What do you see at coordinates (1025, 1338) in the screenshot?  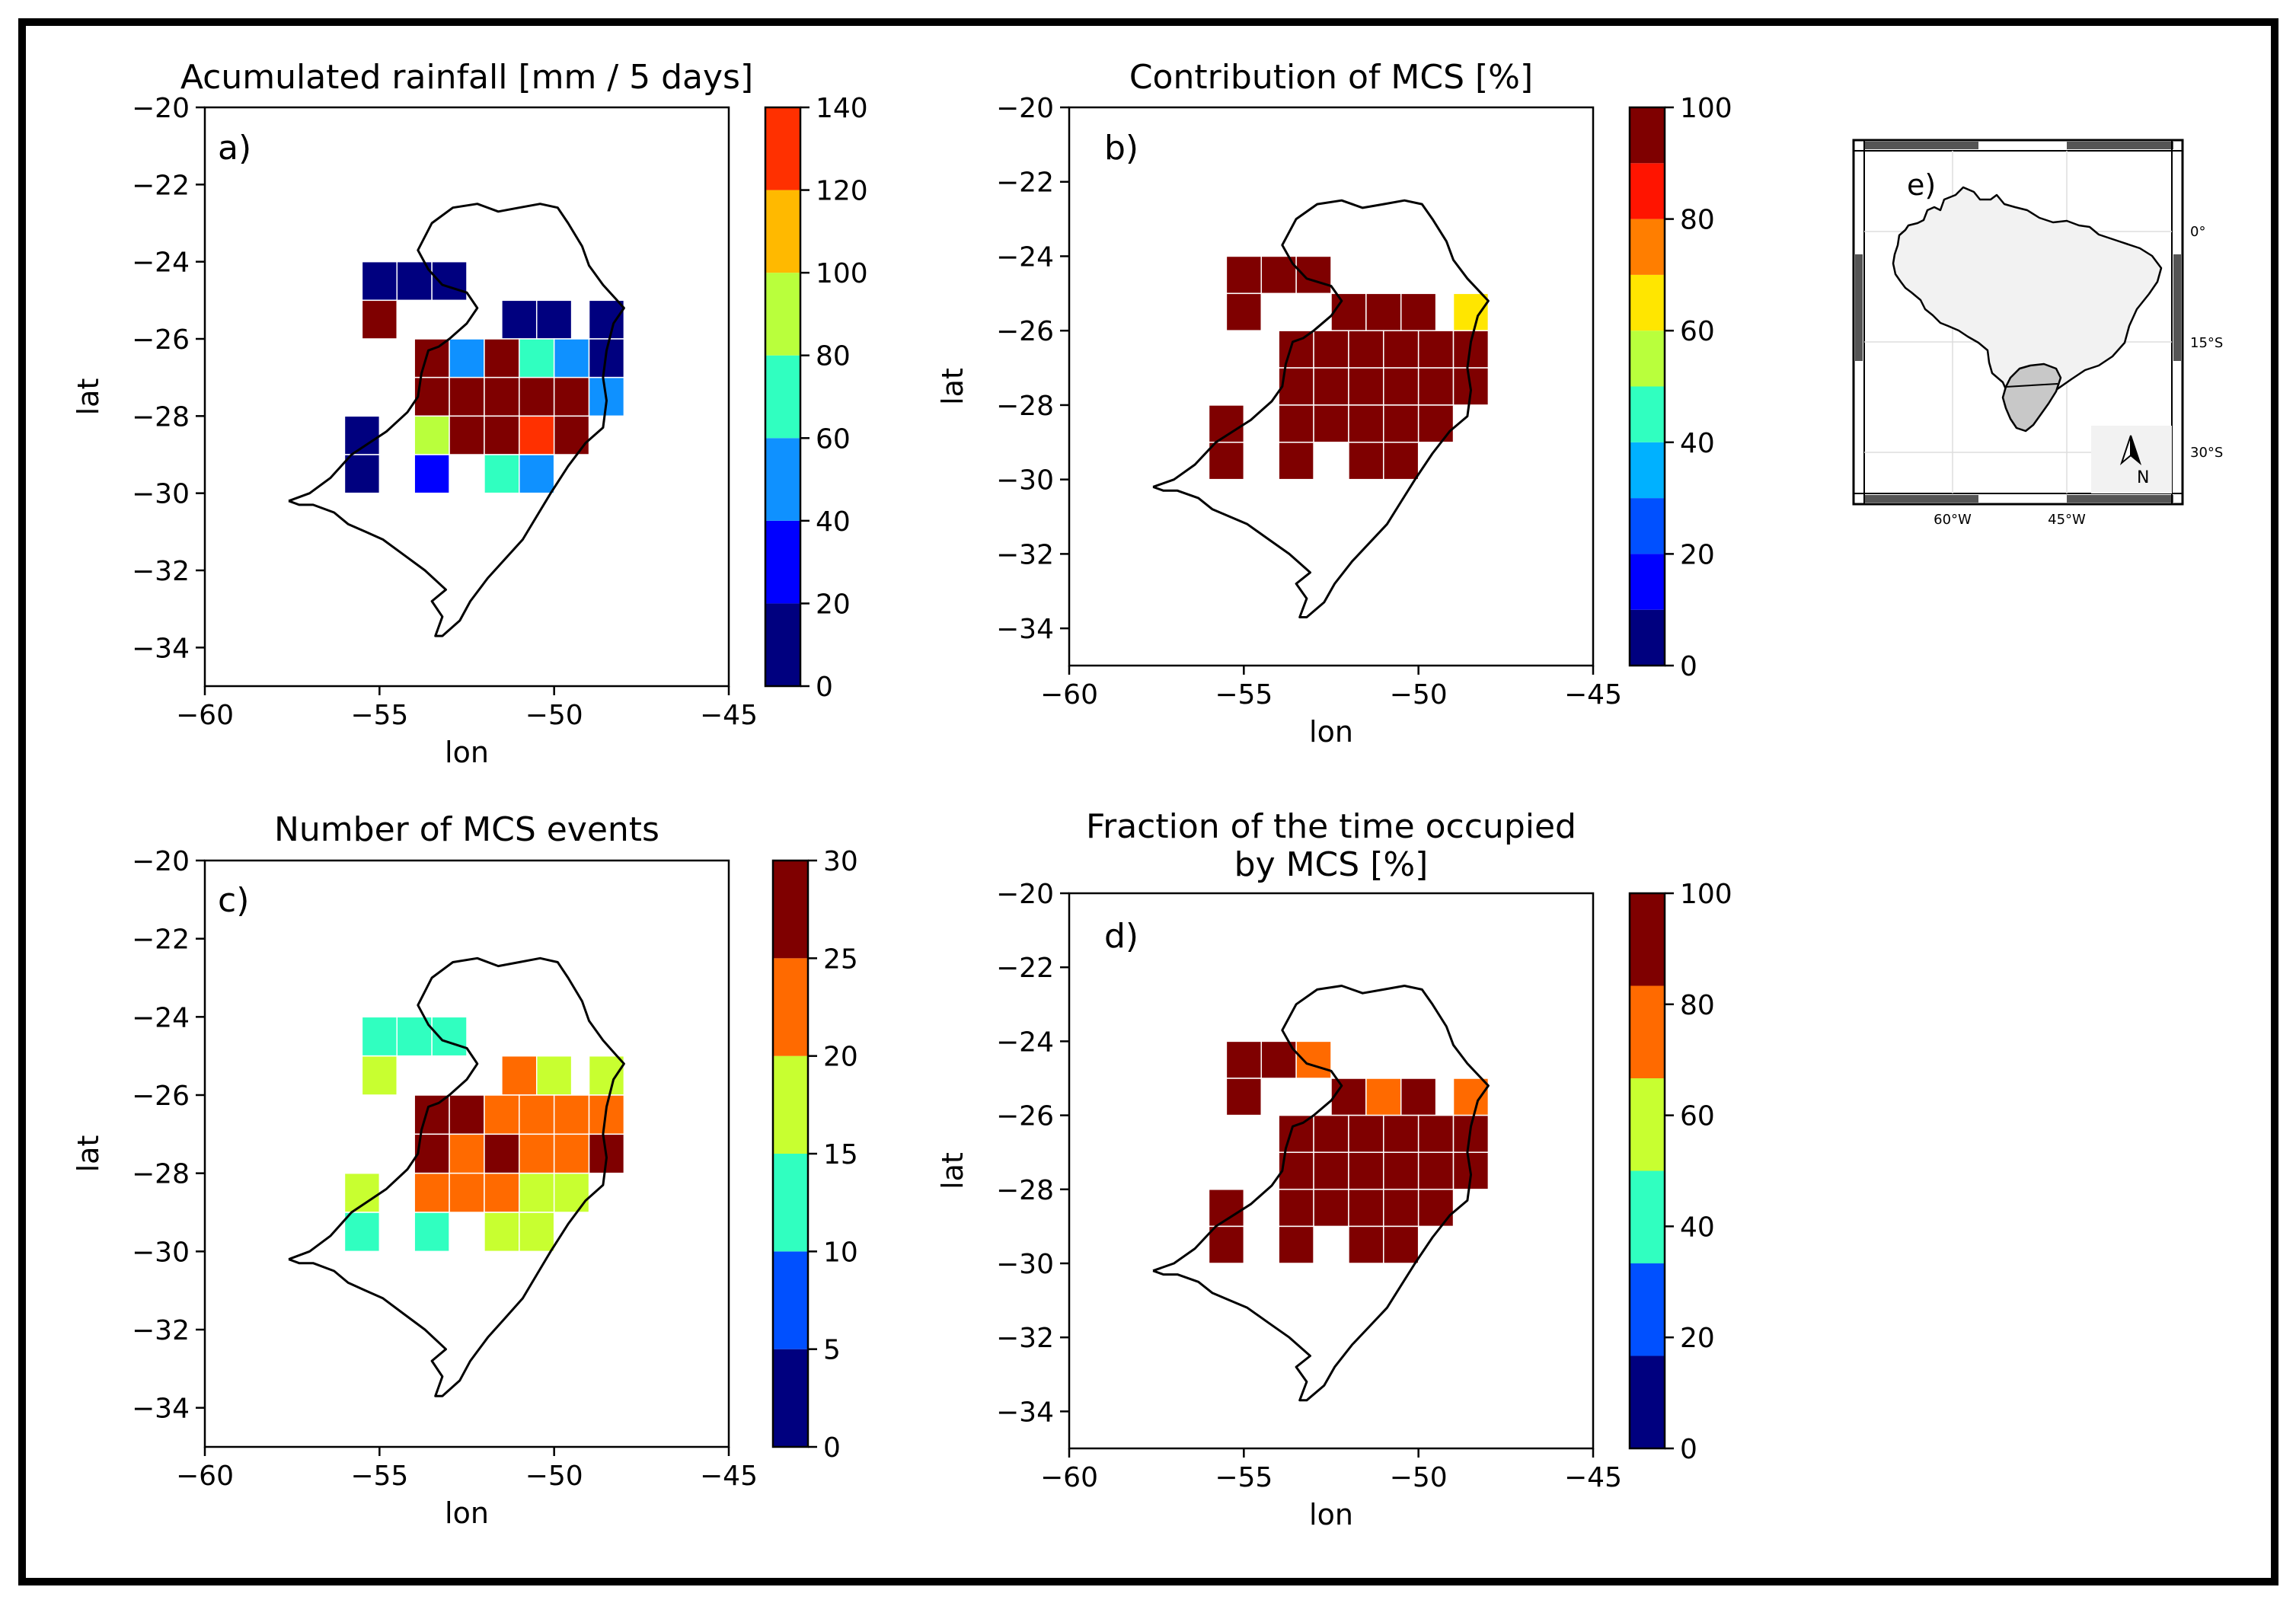 I see `y-tick-label: −32` at bounding box center [1025, 1338].